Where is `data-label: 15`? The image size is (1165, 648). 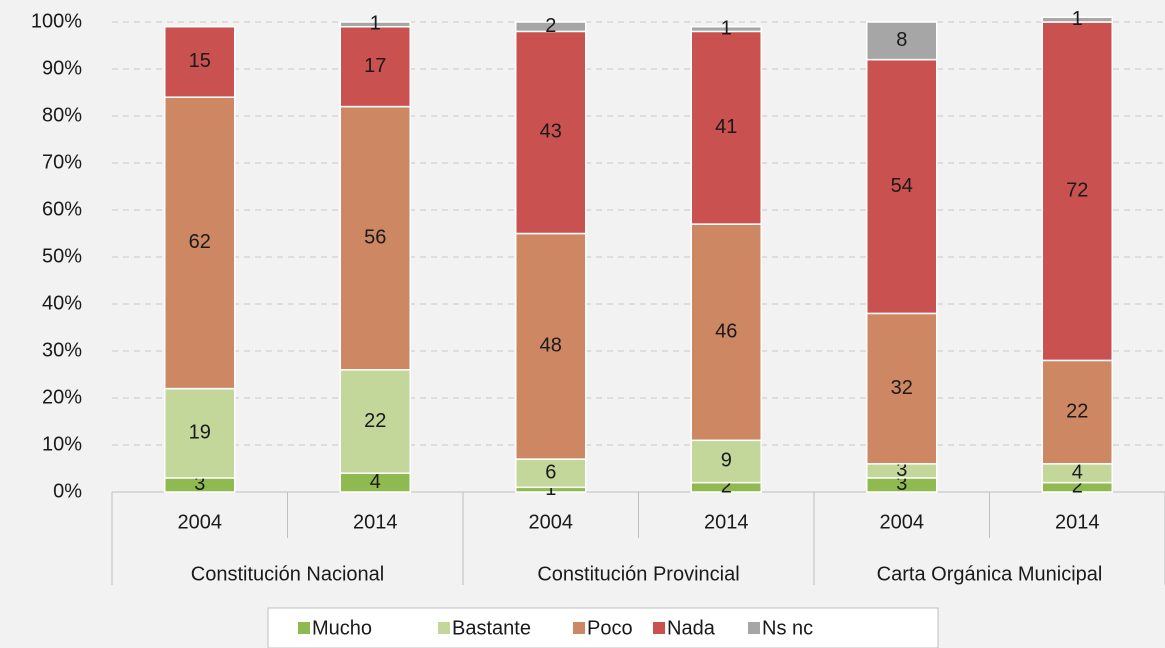 data-label: 15 is located at coordinates (200, 61).